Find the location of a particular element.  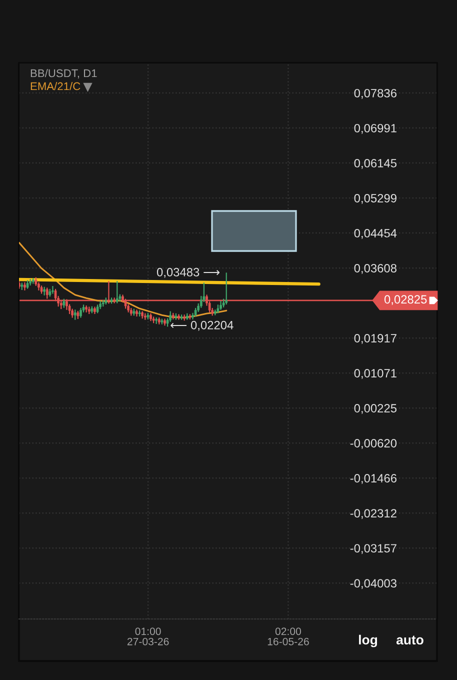

y-tick-label: -0,02312 is located at coordinates (373, 514).